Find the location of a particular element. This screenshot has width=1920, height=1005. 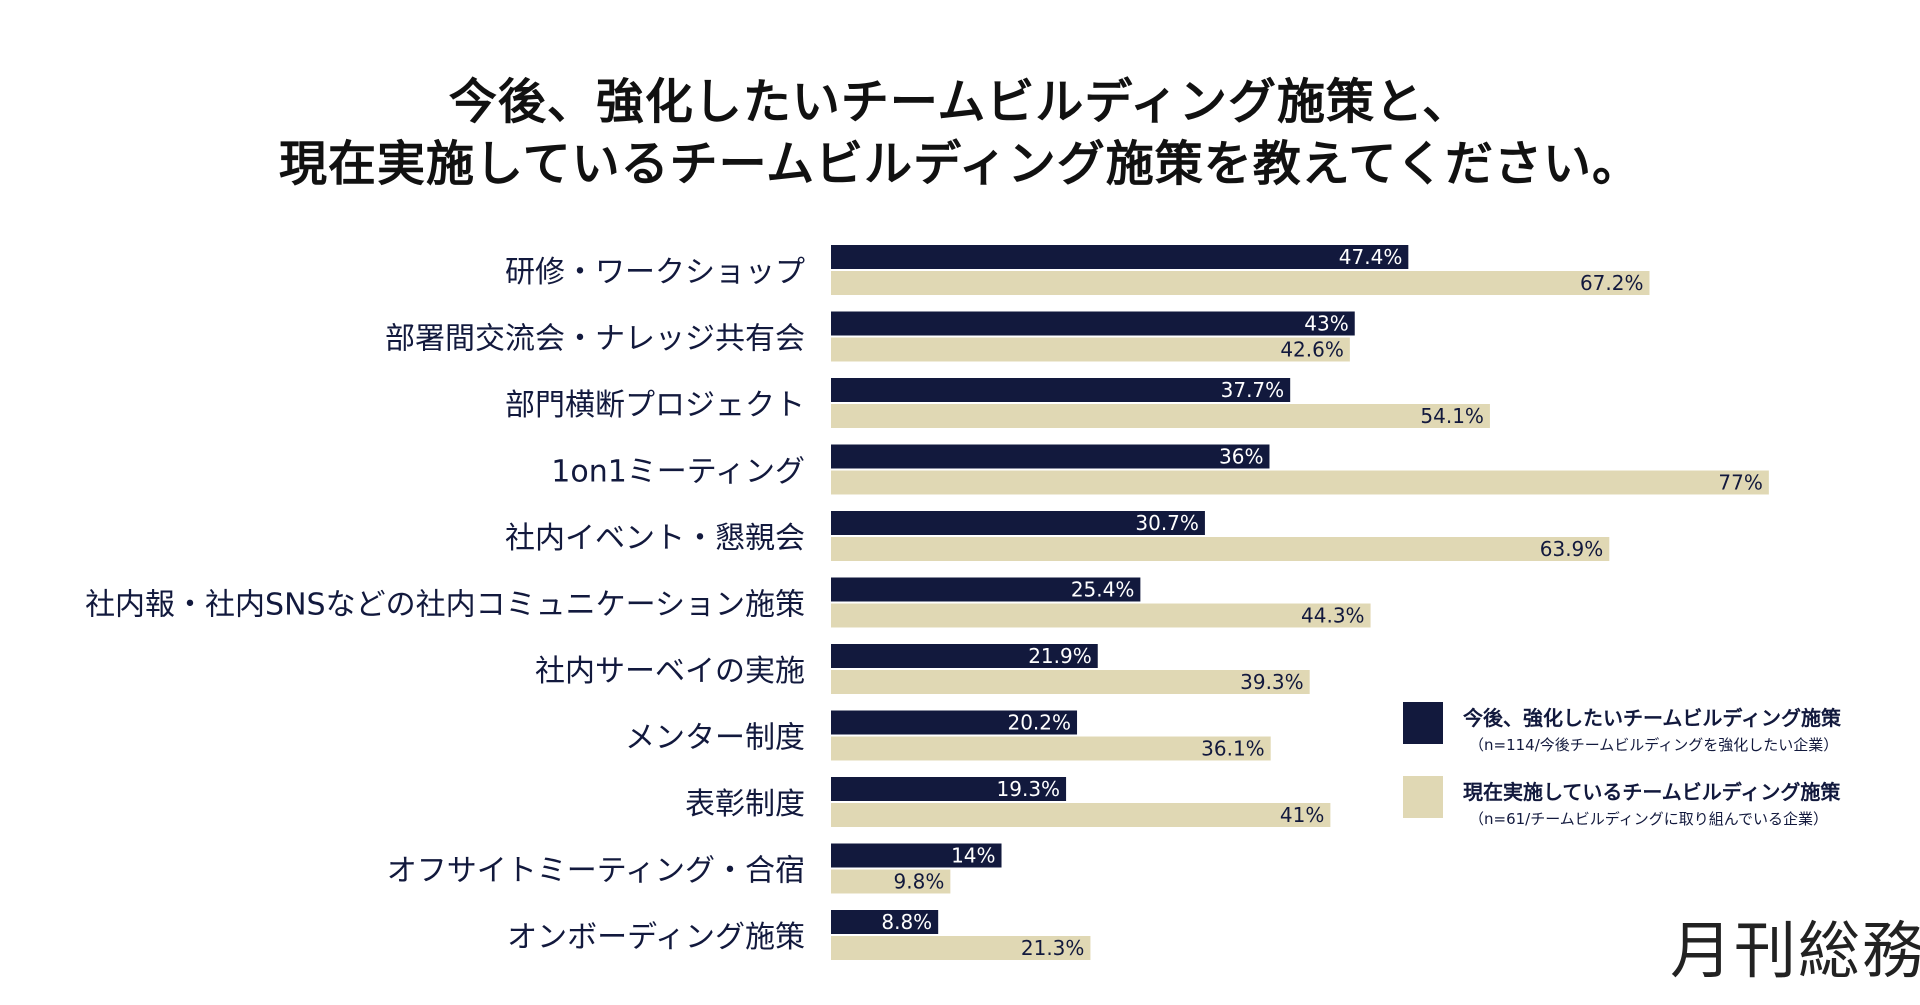

category-label: オフサイトミーティング・合宿 is located at coordinates (596, 871).